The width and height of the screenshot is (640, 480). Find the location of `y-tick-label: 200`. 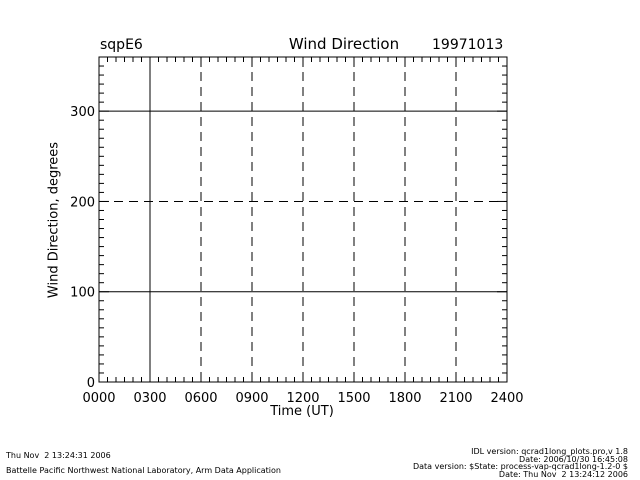

y-tick-label: 200 is located at coordinates (82, 202).